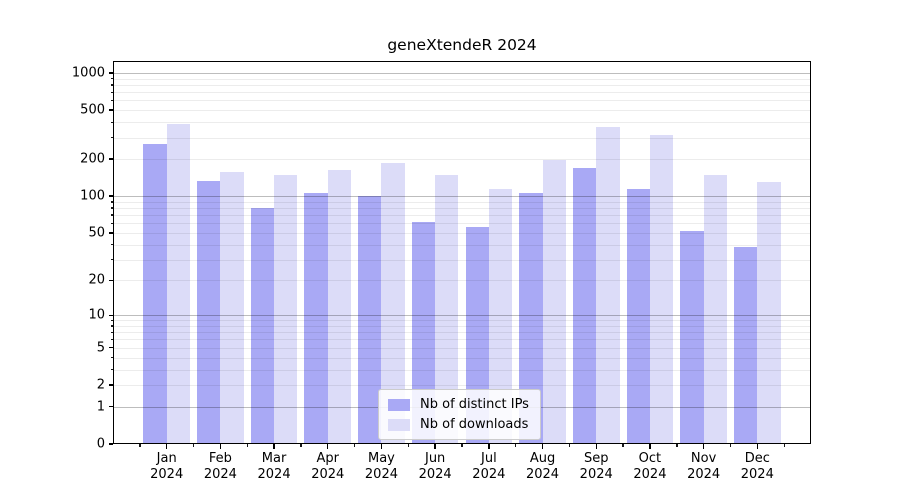 The width and height of the screenshot is (900, 500). I want to click on y-tick-label-500: 500, so click(92, 110).